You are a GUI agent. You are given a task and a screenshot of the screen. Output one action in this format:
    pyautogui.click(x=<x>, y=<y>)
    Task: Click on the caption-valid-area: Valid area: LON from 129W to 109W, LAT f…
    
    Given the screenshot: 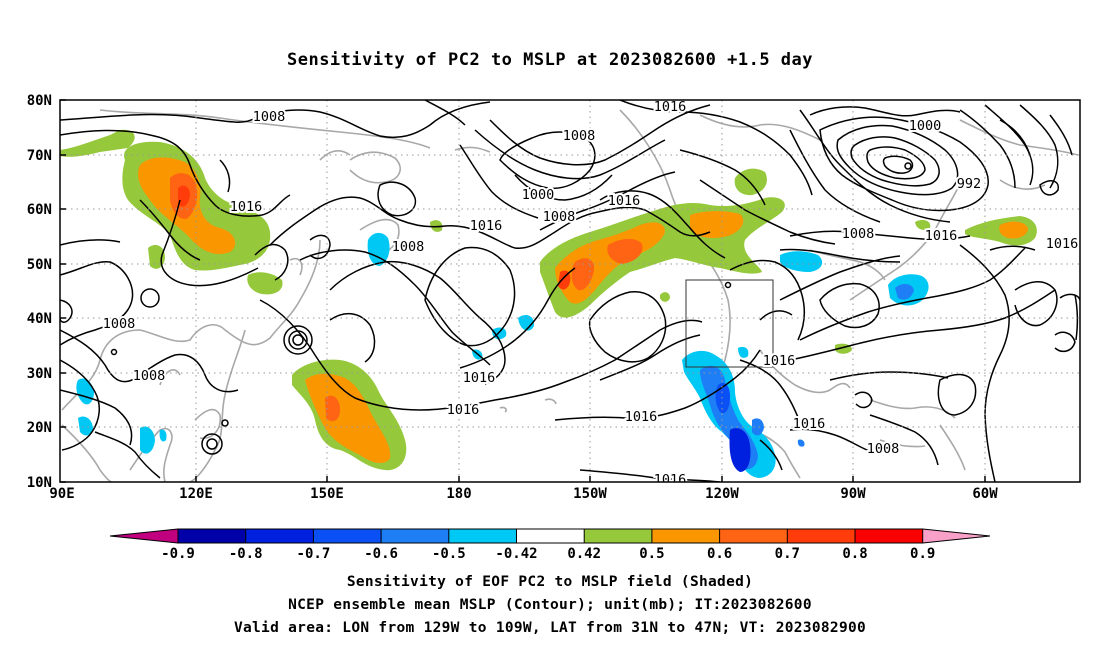 What is the action you would take?
    pyautogui.click(x=550, y=628)
    